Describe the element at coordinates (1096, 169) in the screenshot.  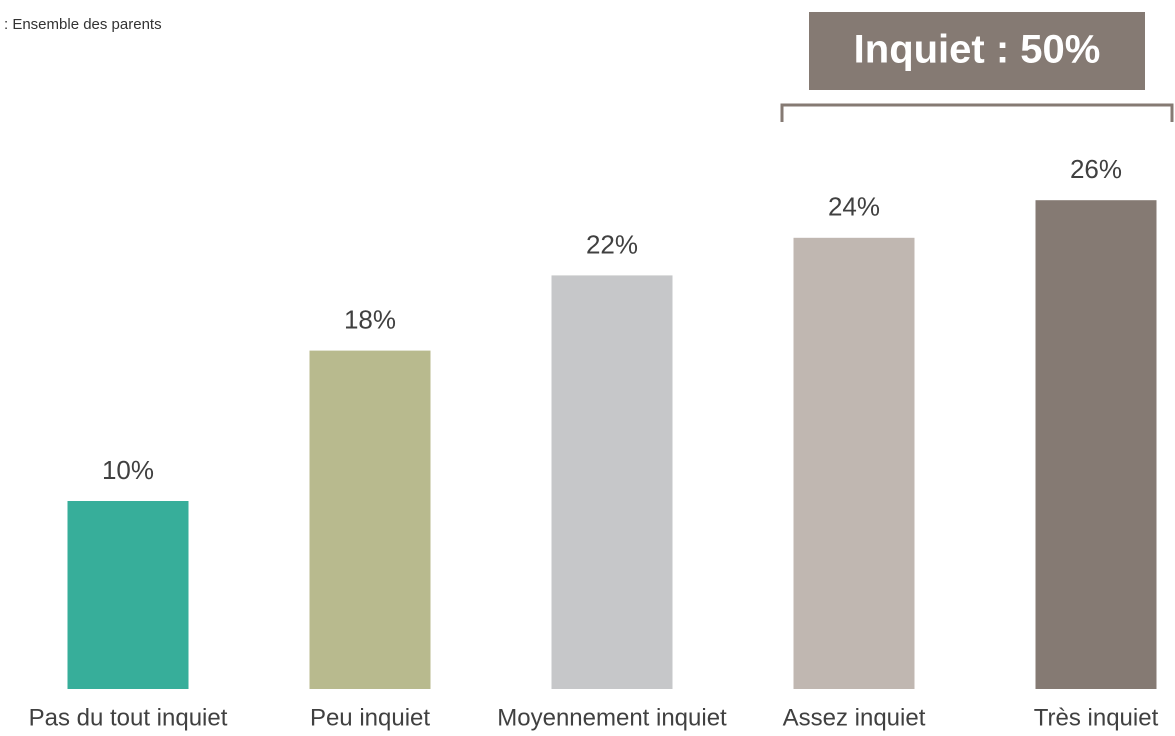
I see `value-label: 26%` at that location.